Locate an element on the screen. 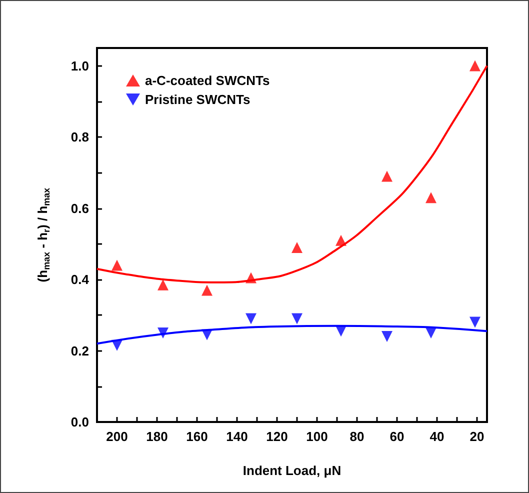 This screenshot has width=529, height=493. y-tick-label: 0.0 is located at coordinates (79, 422).